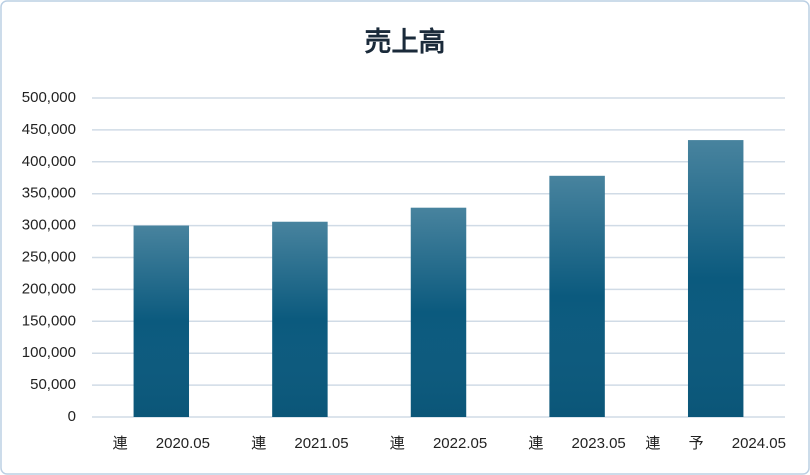  Describe the element at coordinates (49, 193) in the screenshot. I see `y-tick-label: 350,000` at that location.